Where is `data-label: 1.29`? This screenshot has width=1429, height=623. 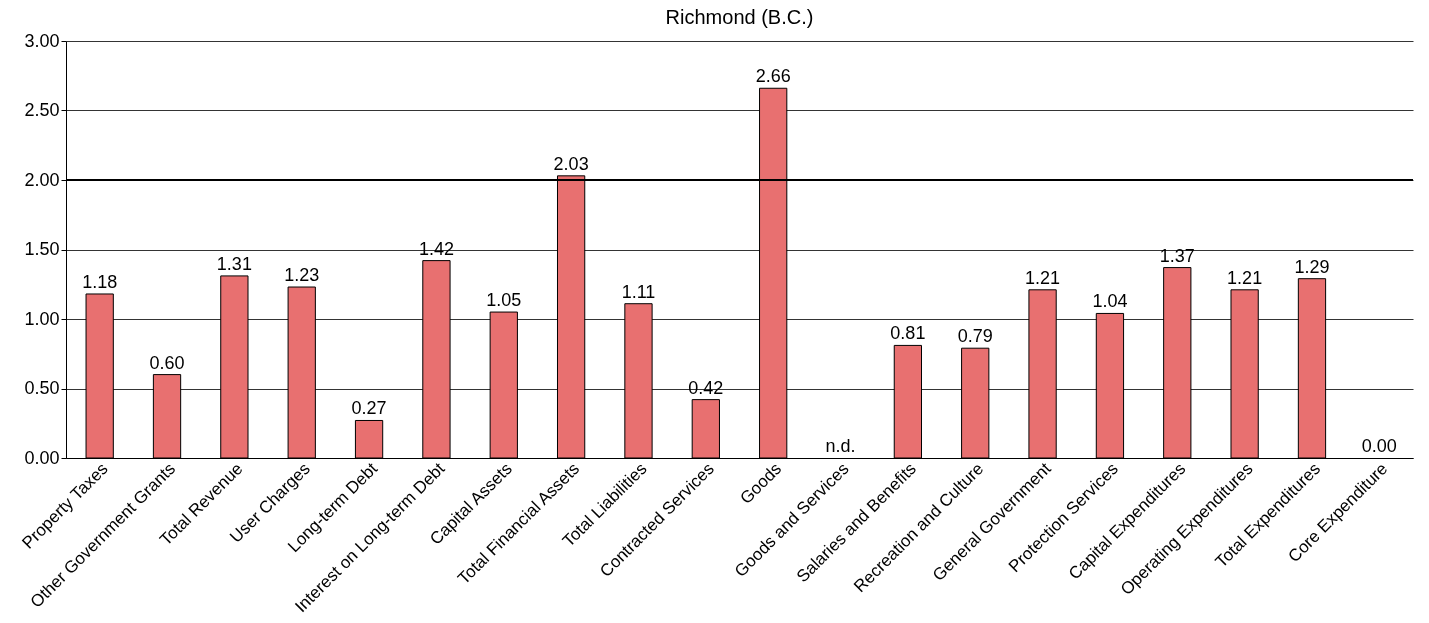
data-label: 1.29 is located at coordinates (1312, 266).